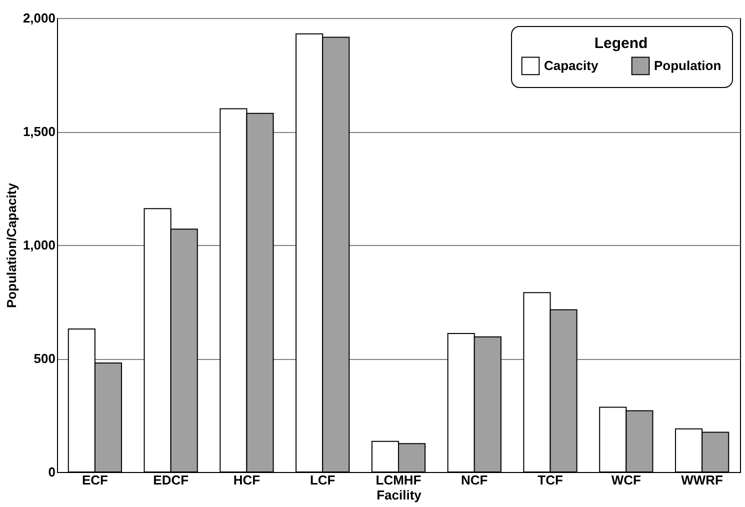 The width and height of the screenshot is (745, 507). What do you see at coordinates (11, 245) in the screenshot?
I see `y-axis-title: Population/Capacity` at bounding box center [11, 245].